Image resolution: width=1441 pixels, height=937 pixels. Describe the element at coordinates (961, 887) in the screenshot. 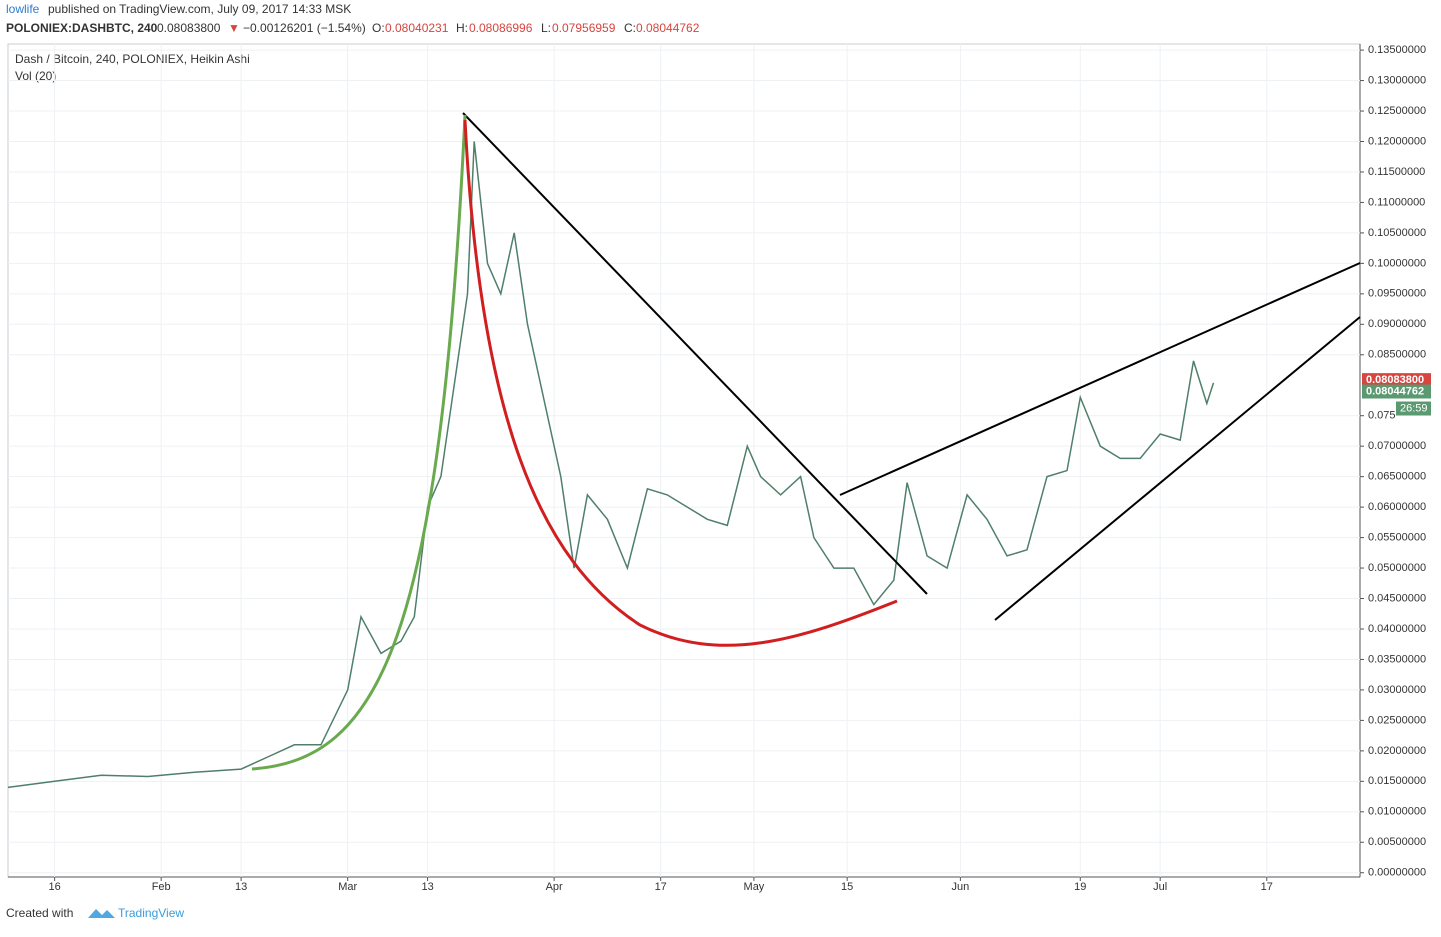

I see `x-tick-label: Jun` at that location.